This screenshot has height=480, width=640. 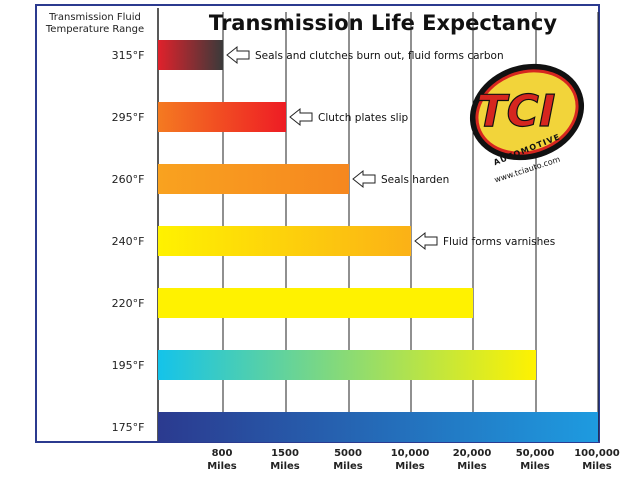 What do you see at coordinates (535, 453) in the screenshot?
I see `x-tick-label: 50,000` at bounding box center [535, 453].